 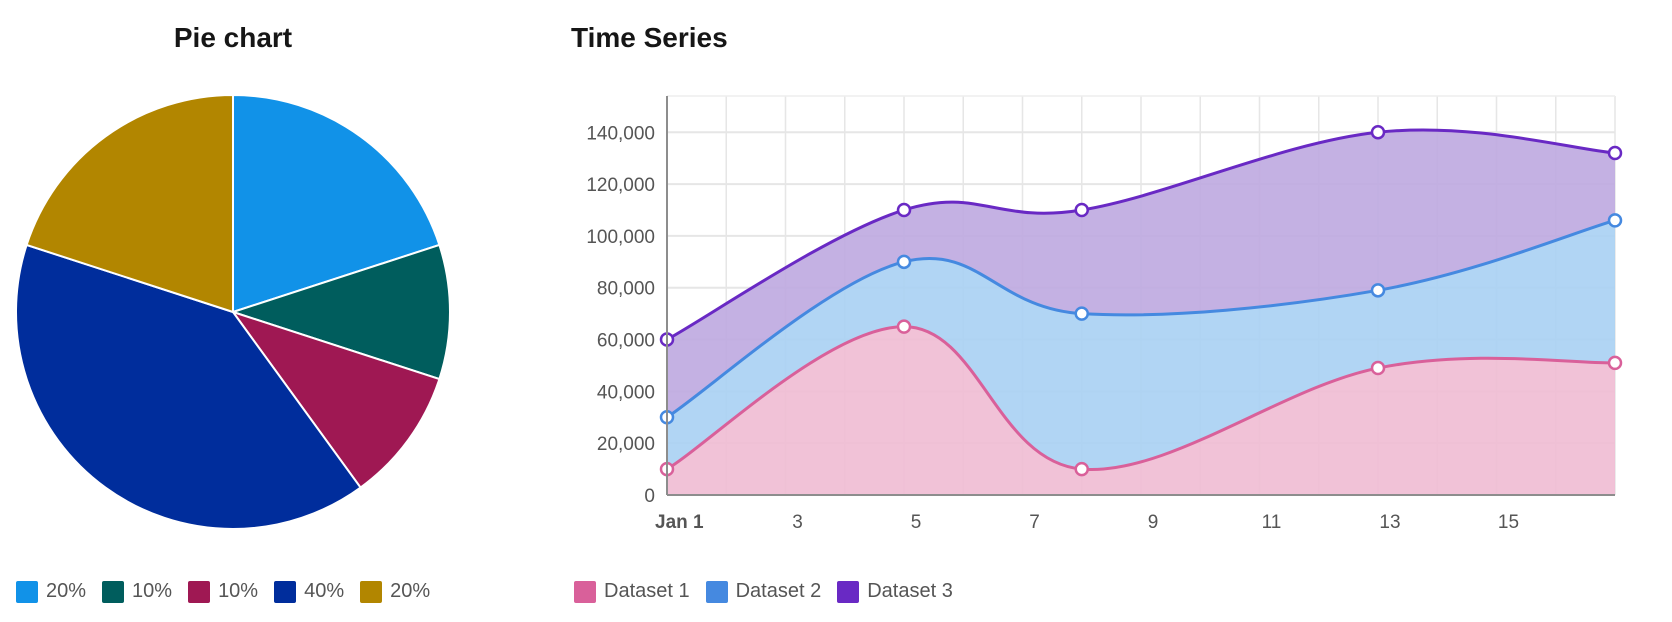 What do you see at coordinates (649, 496) in the screenshot?
I see `y-tick-label: 0` at bounding box center [649, 496].